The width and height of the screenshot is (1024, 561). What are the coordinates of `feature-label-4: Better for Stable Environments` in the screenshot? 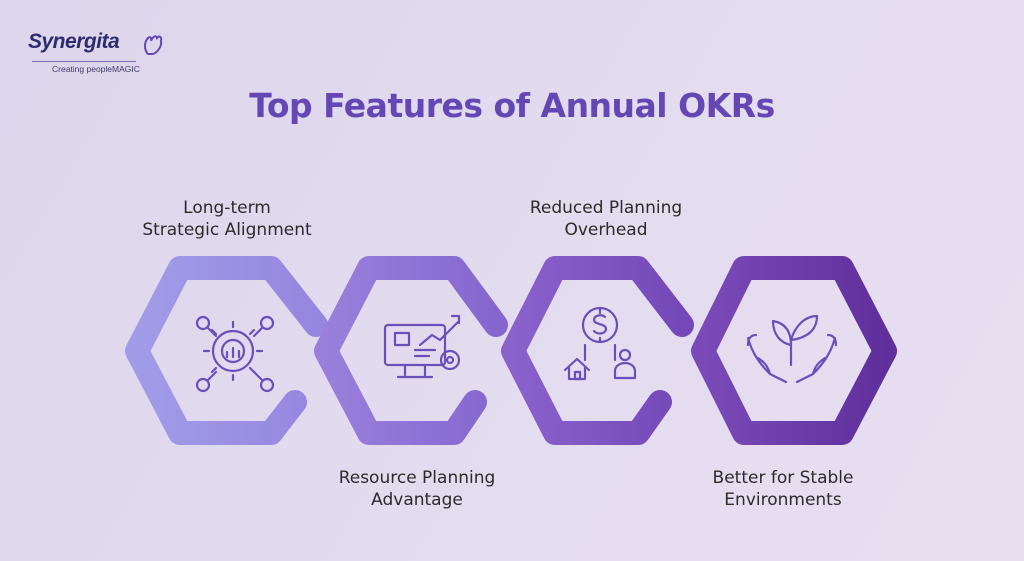 It's located at (783, 489).